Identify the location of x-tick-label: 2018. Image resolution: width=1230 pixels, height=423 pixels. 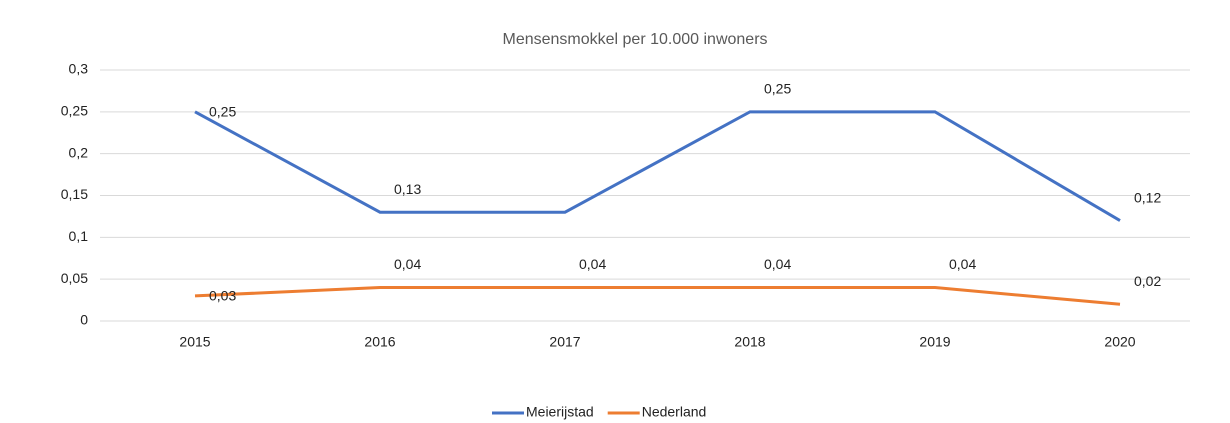
(749, 342).